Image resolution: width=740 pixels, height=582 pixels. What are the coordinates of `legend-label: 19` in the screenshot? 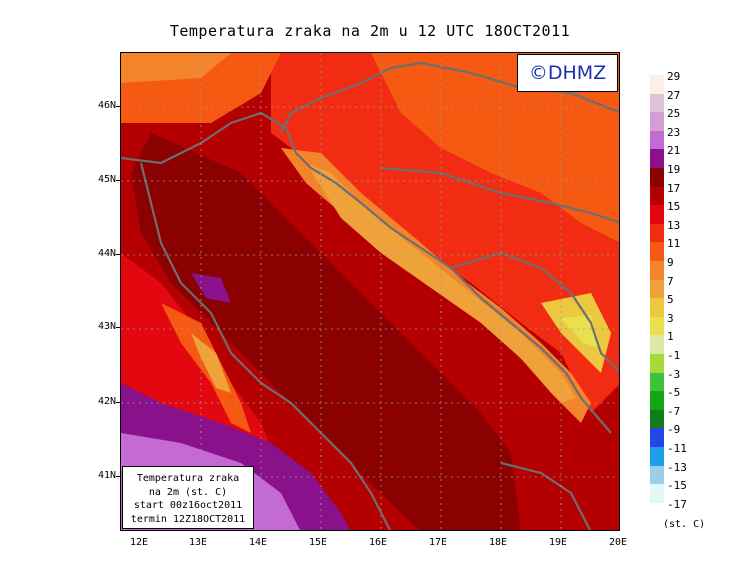 It's located at (674, 169).